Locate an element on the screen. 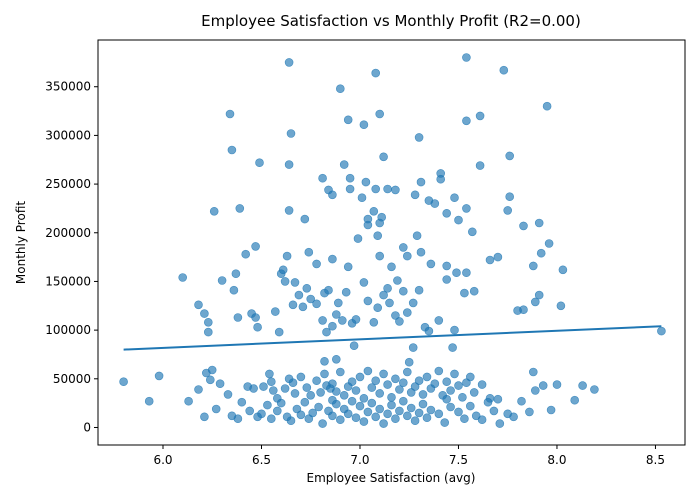 This screenshot has width=700, height=500. y-tick-label: 200000 is located at coordinates (68, 233).